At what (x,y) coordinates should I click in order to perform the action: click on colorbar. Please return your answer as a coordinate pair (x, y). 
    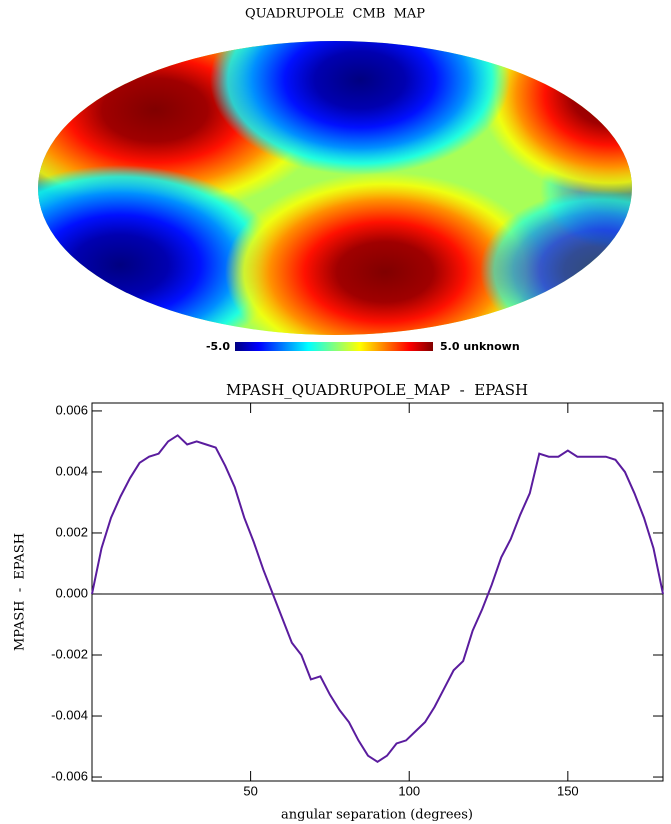
    Looking at the image, I should click on (334, 346).